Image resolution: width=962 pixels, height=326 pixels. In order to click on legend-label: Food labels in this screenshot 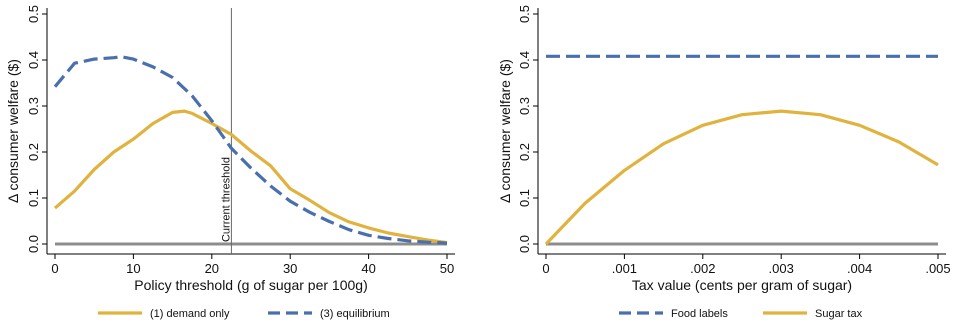, I will do `click(699, 314)`.